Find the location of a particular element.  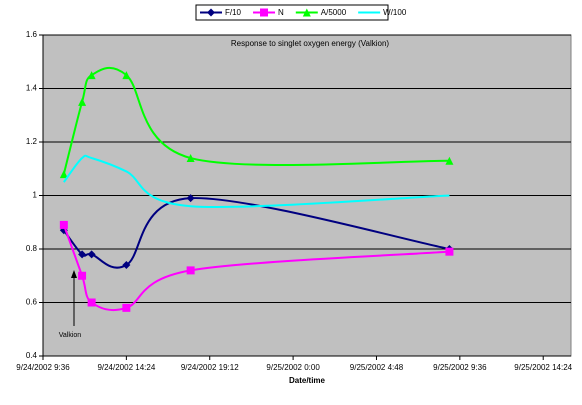

y-tick-label: 0.8 is located at coordinates (32, 248).